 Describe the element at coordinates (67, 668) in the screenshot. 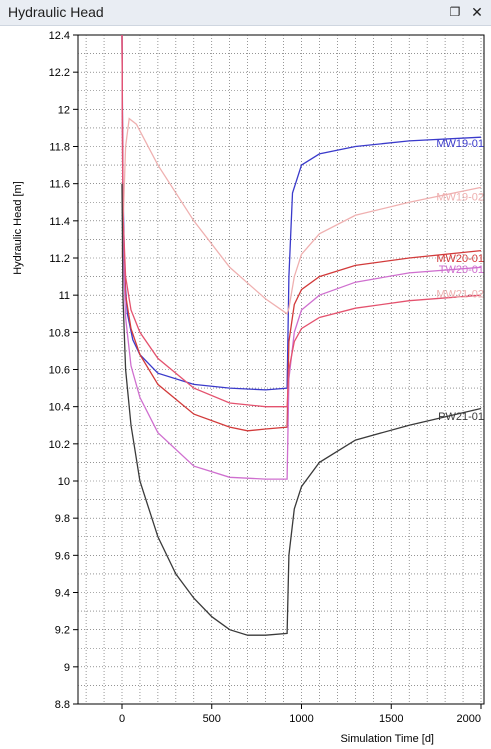

I see `y-tick-label: 9` at that location.